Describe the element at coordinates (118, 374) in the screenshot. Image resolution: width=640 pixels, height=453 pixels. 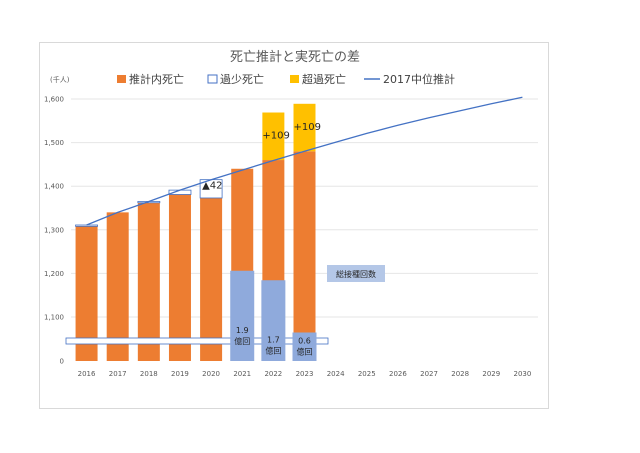
I see `x-tick-label: 2017` at that location.